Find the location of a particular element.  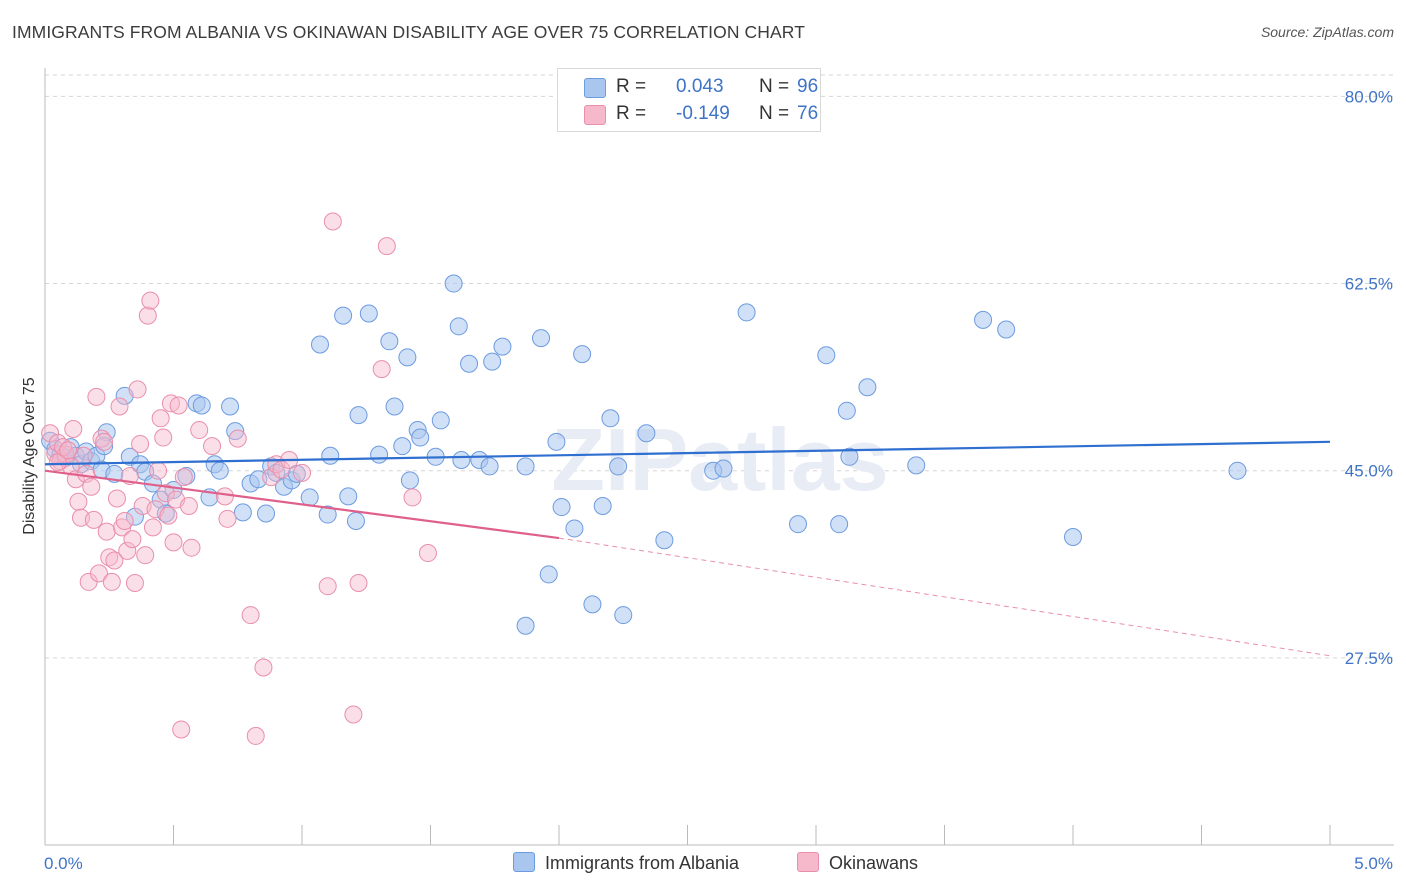

y-tick-label: 27.5% is located at coordinates (1369, 658).